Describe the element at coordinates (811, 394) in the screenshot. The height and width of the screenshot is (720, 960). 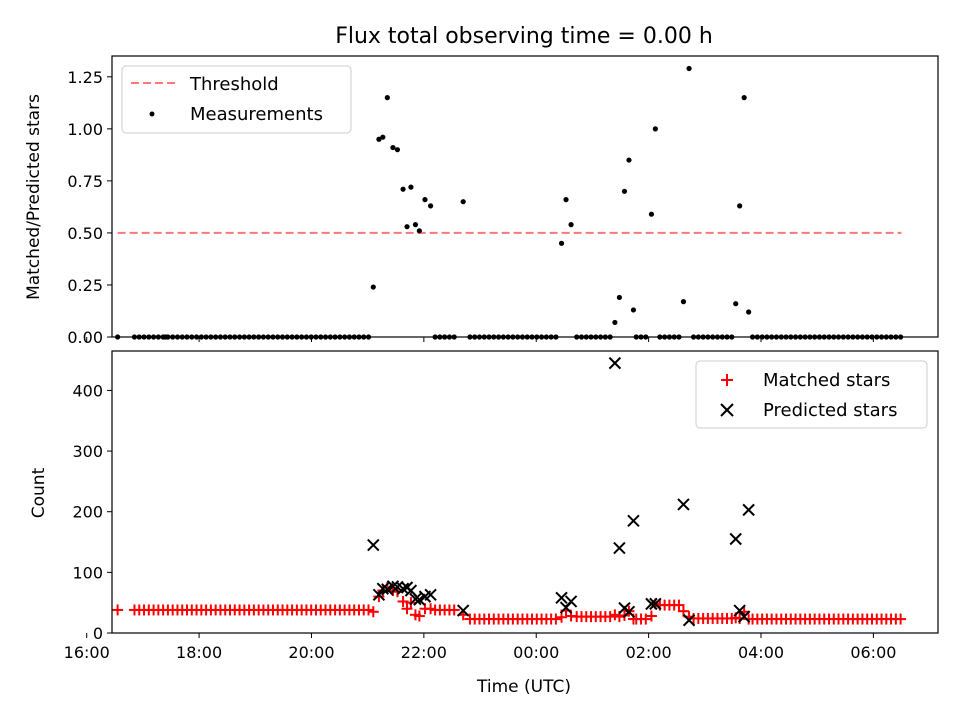
I see `bottom-legend: Matched stars Predicted stars` at that location.